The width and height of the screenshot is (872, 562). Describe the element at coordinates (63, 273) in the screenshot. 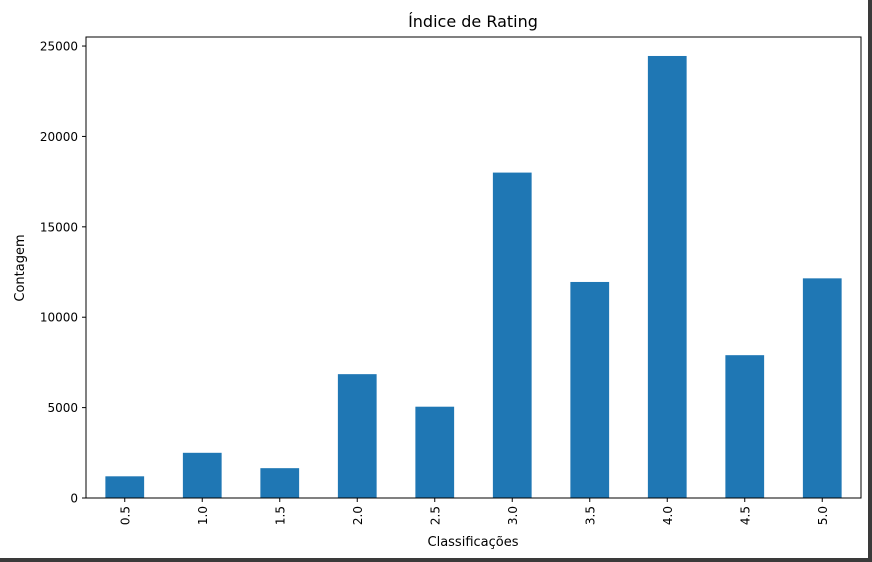

I see `y-axis-ticks: 0 5000 10000 15000 20000 25000` at that location.